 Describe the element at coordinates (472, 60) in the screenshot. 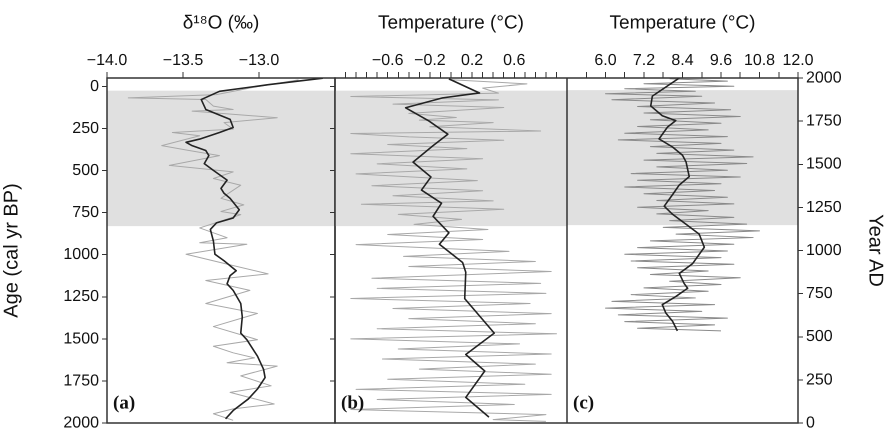

I see `x-tick-label: 0.2` at that location.